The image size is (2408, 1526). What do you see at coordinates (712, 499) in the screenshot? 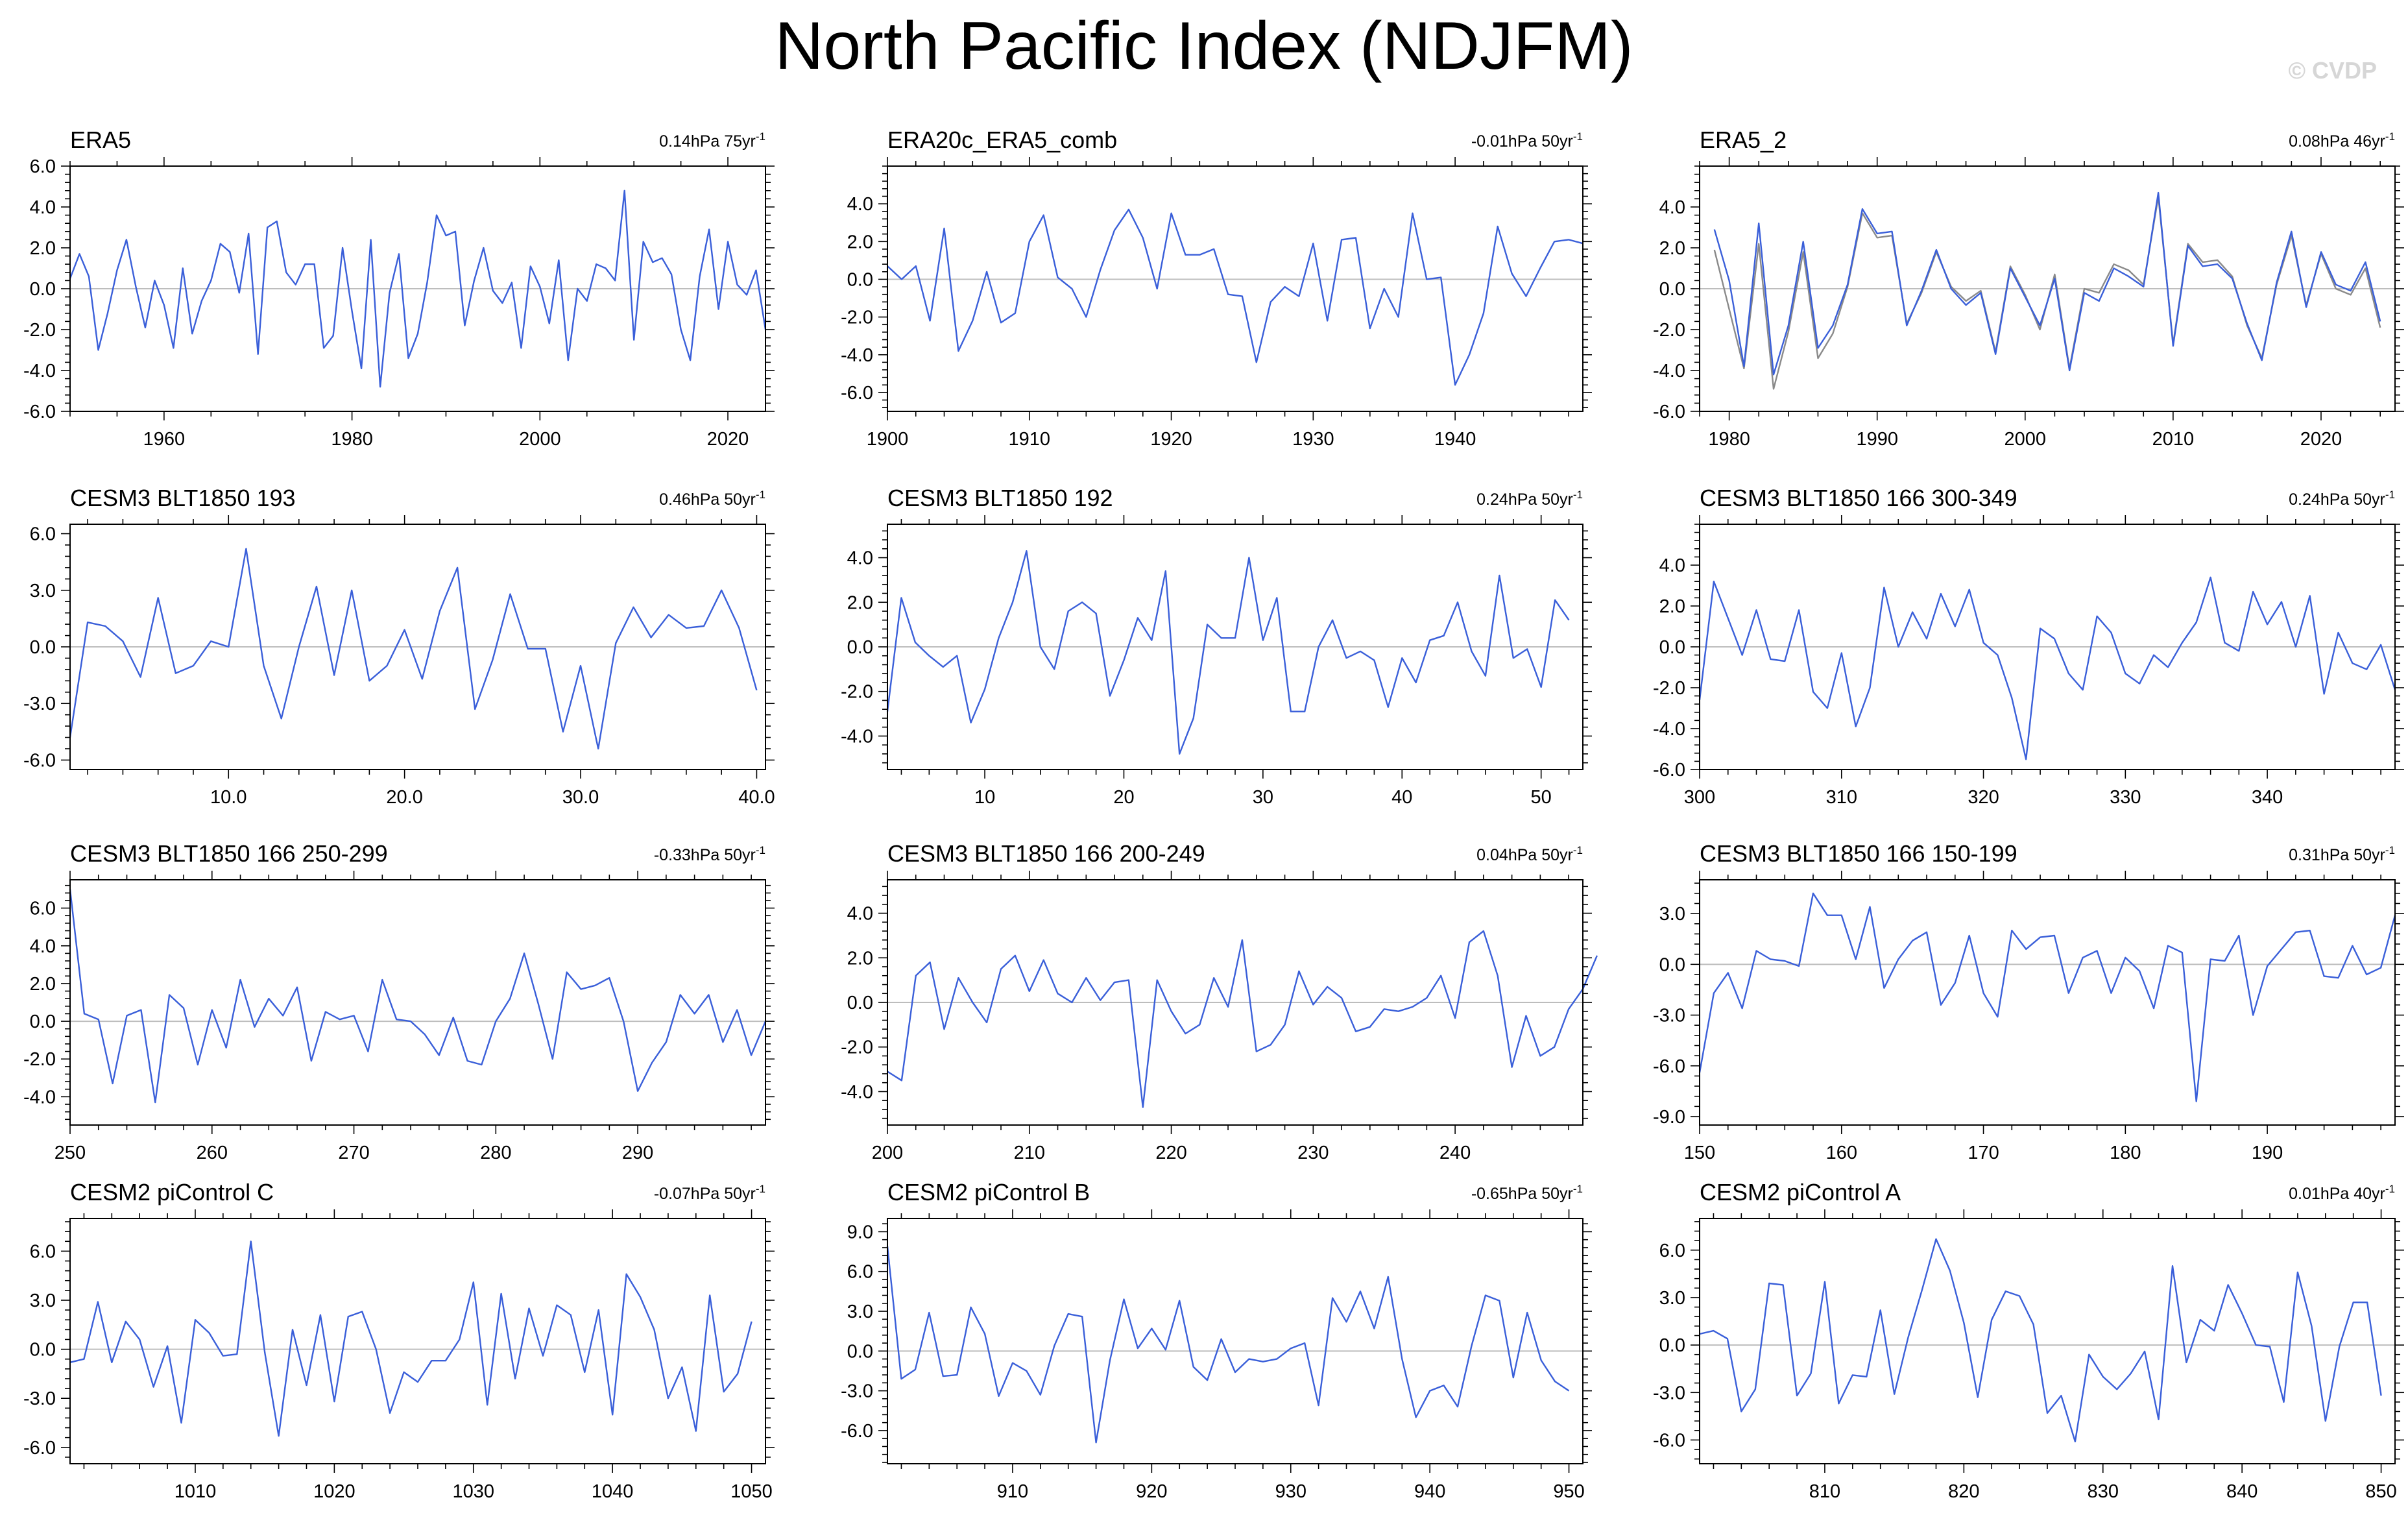
I see `trend-annotation: 0.46hPa 50yr-1` at bounding box center [712, 499].